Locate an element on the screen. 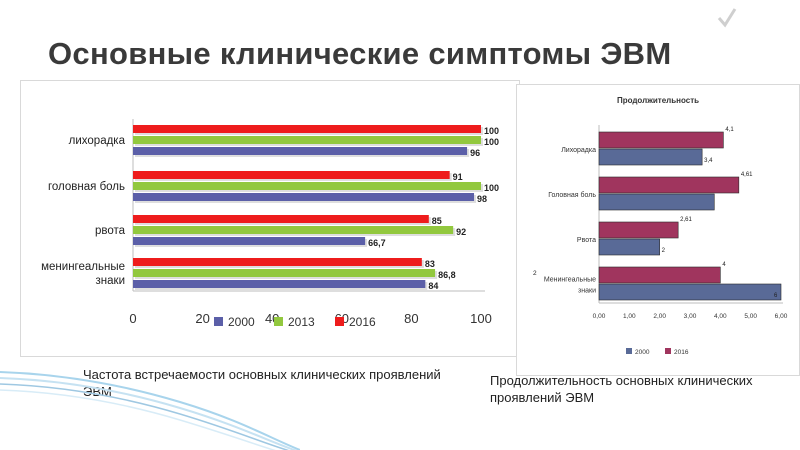 This screenshot has width=800, height=450. data-label: 98 is located at coordinates (482, 199).